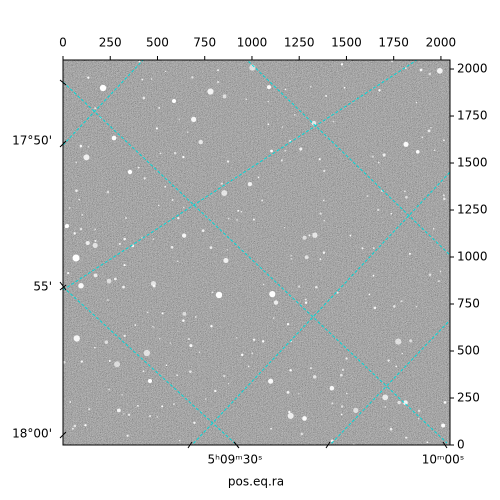 This screenshot has width=500, height=500. I want to click on y-tick-label: 500, so click(468, 351).